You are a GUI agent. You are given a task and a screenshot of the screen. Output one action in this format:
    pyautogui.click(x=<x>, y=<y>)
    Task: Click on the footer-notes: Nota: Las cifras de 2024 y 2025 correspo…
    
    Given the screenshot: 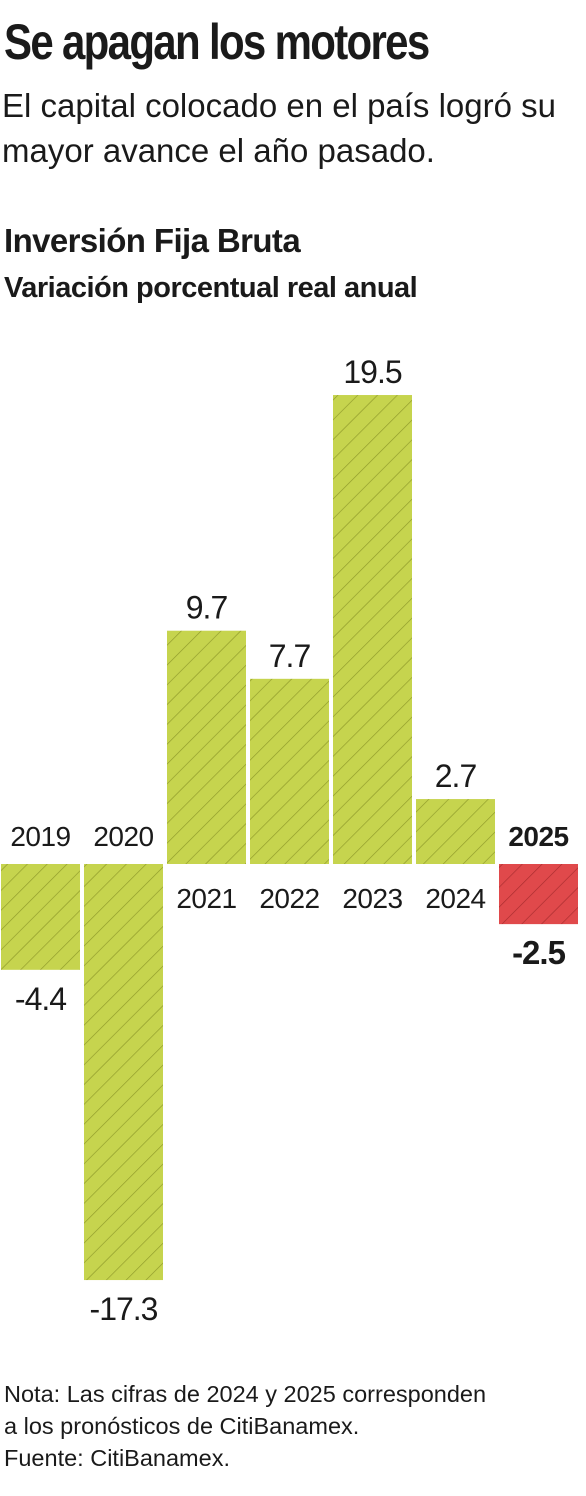 What is the action you would take?
    pyautogui.click(x=293, y=1426)
    